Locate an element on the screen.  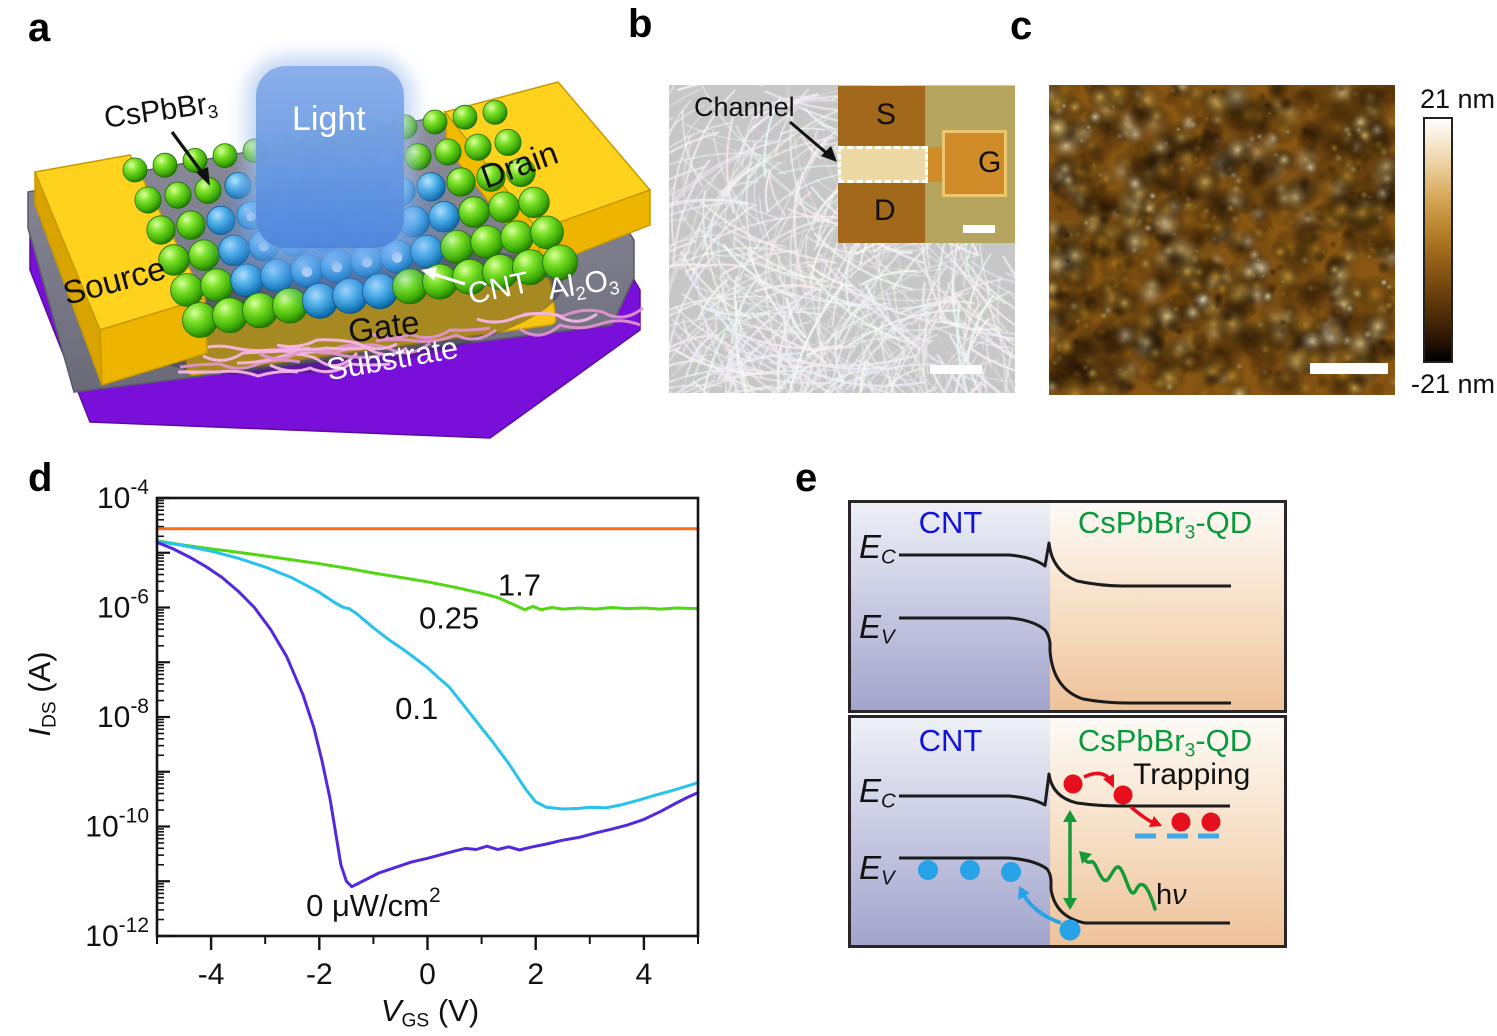
channel-arrow is located at coordinates (813, 141).